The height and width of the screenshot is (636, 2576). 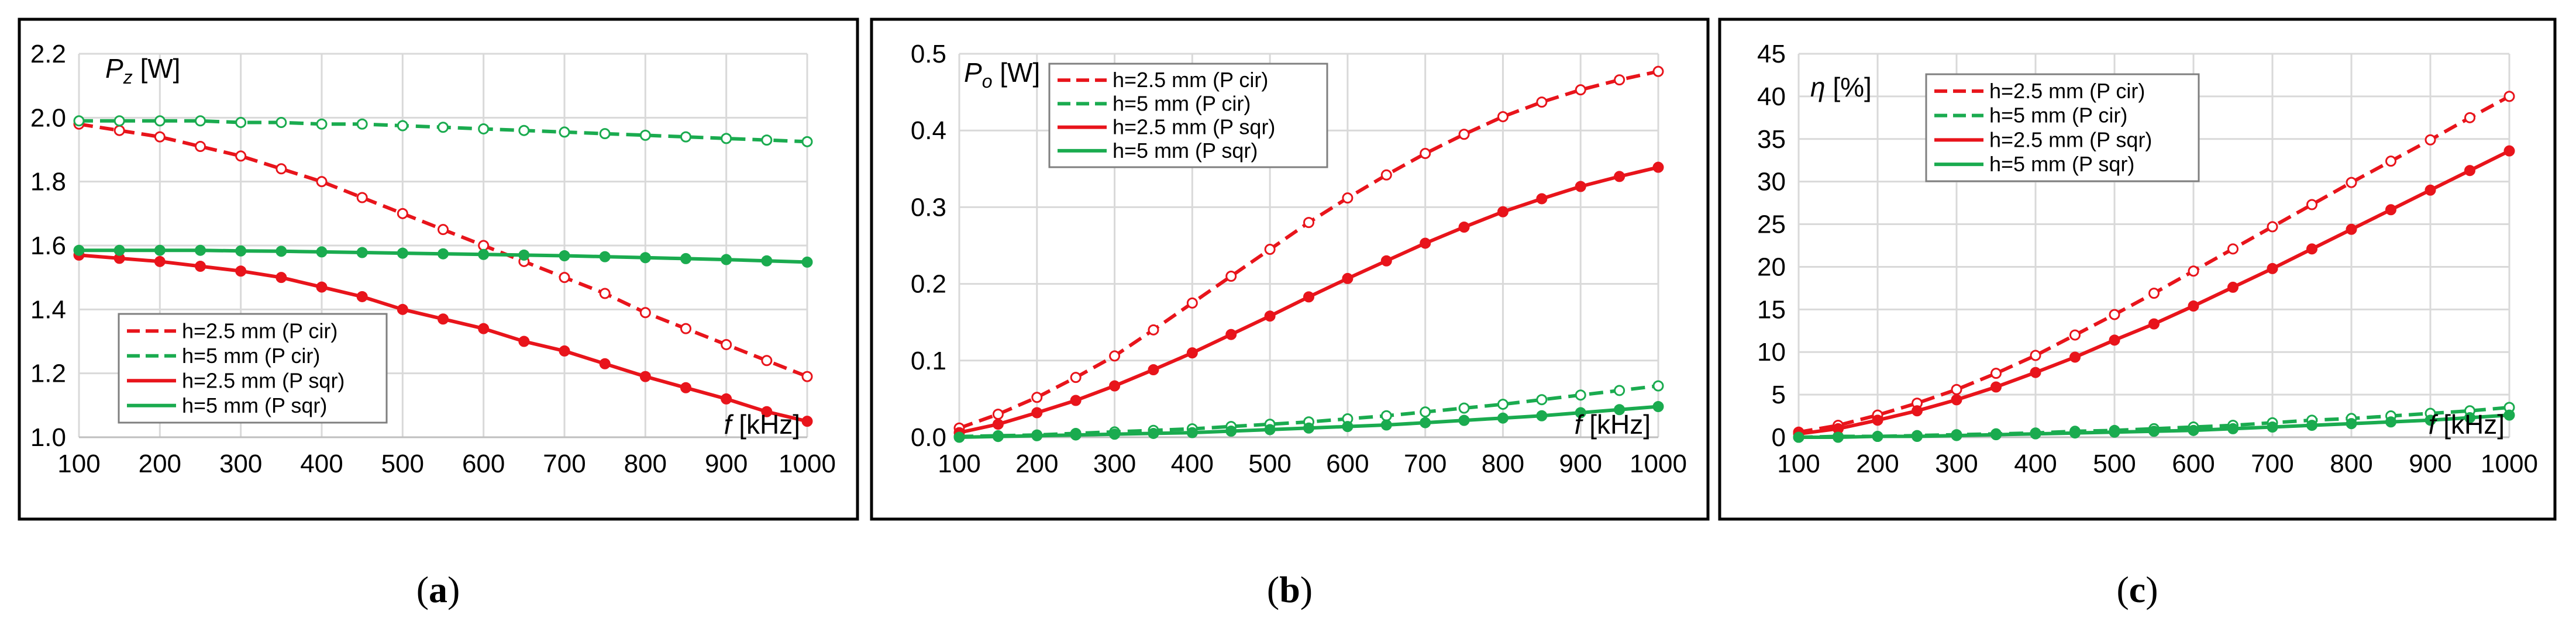 I want to click on y-tick-label: 15, so click(x=1771, y=309).